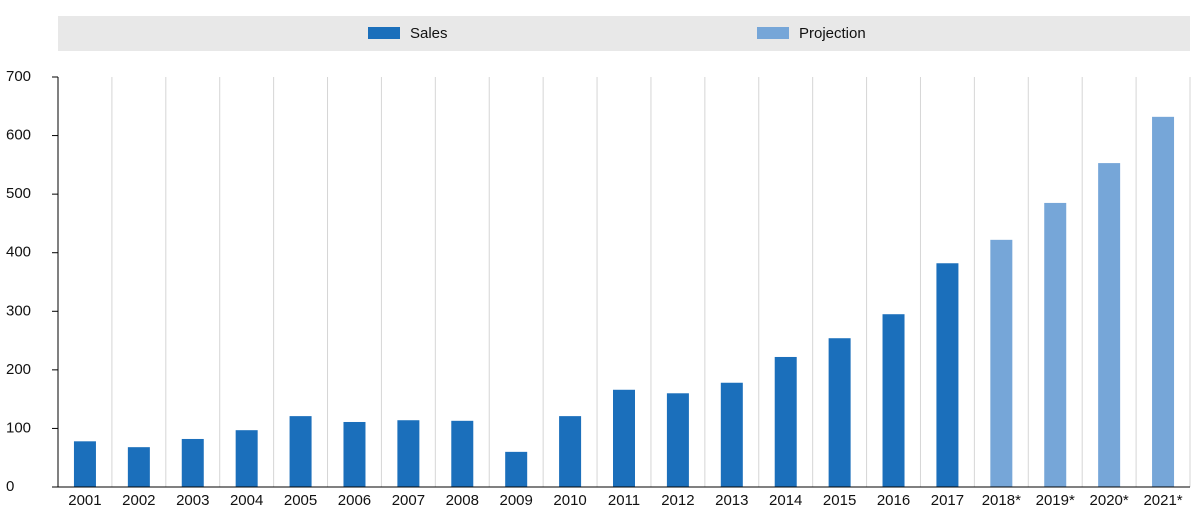 The height and width of the screenshot is (510, 1198). What do you see at coordinates (18, 252) in the screenshot?
I see `y-tick-label: 400` at bounding box center [18, 252].